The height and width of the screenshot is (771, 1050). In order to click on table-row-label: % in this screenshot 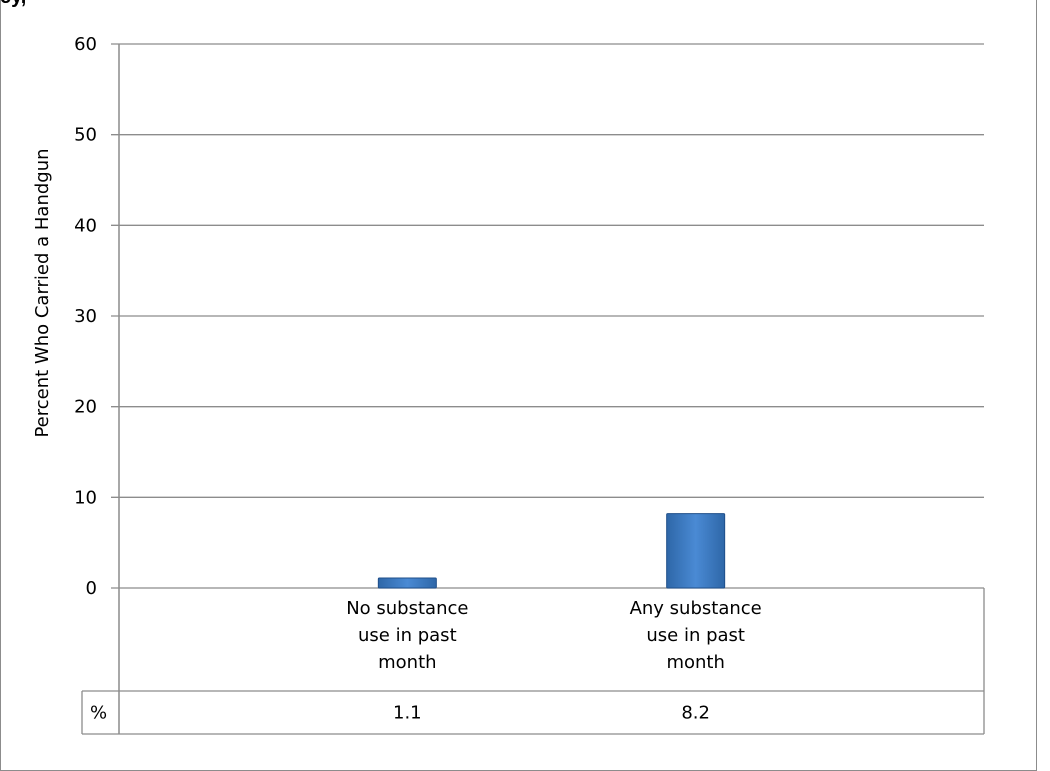, I will do `click(98, 713)`.